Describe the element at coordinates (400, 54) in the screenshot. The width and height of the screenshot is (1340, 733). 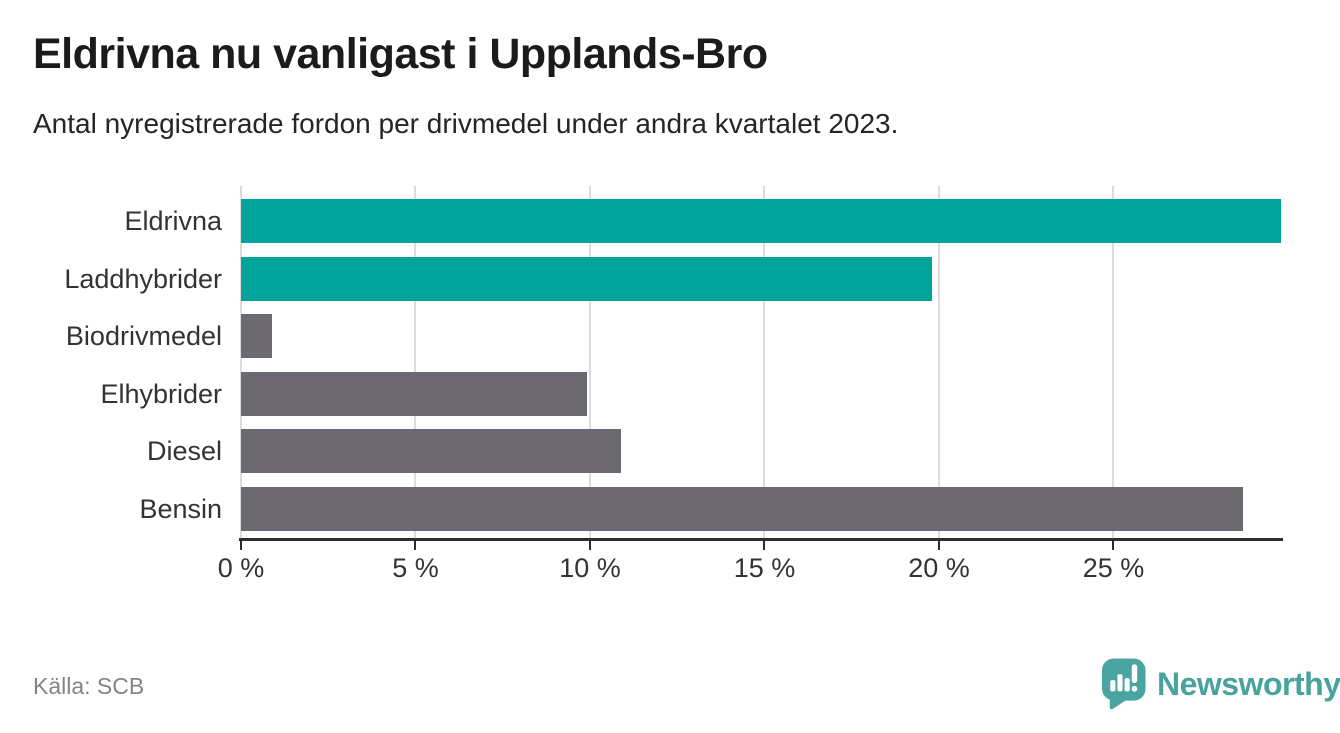
I see `chart-title: Eldrivna nu vanligast i Upplands-Bro` at that location.